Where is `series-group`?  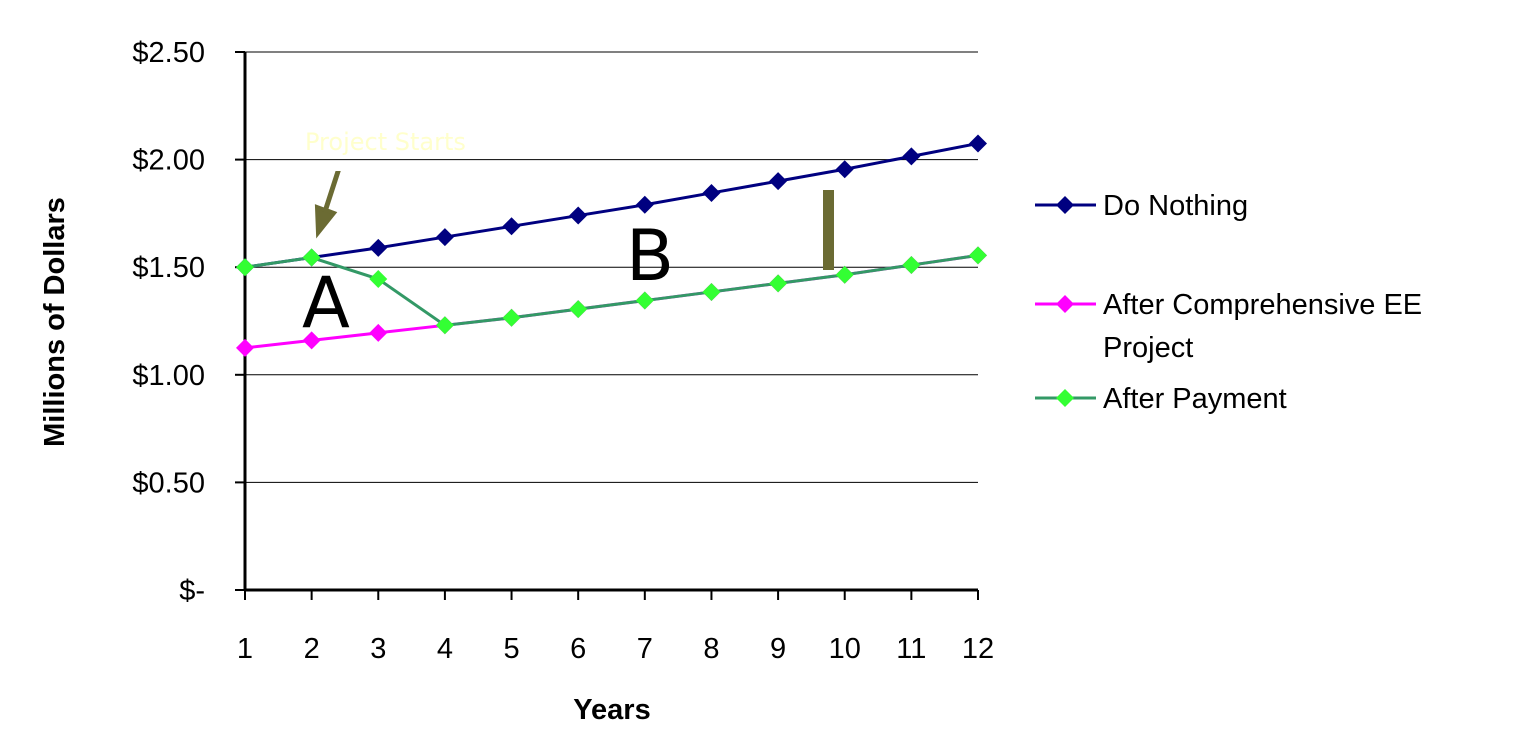
series-group is located at coordinates (611, 245).